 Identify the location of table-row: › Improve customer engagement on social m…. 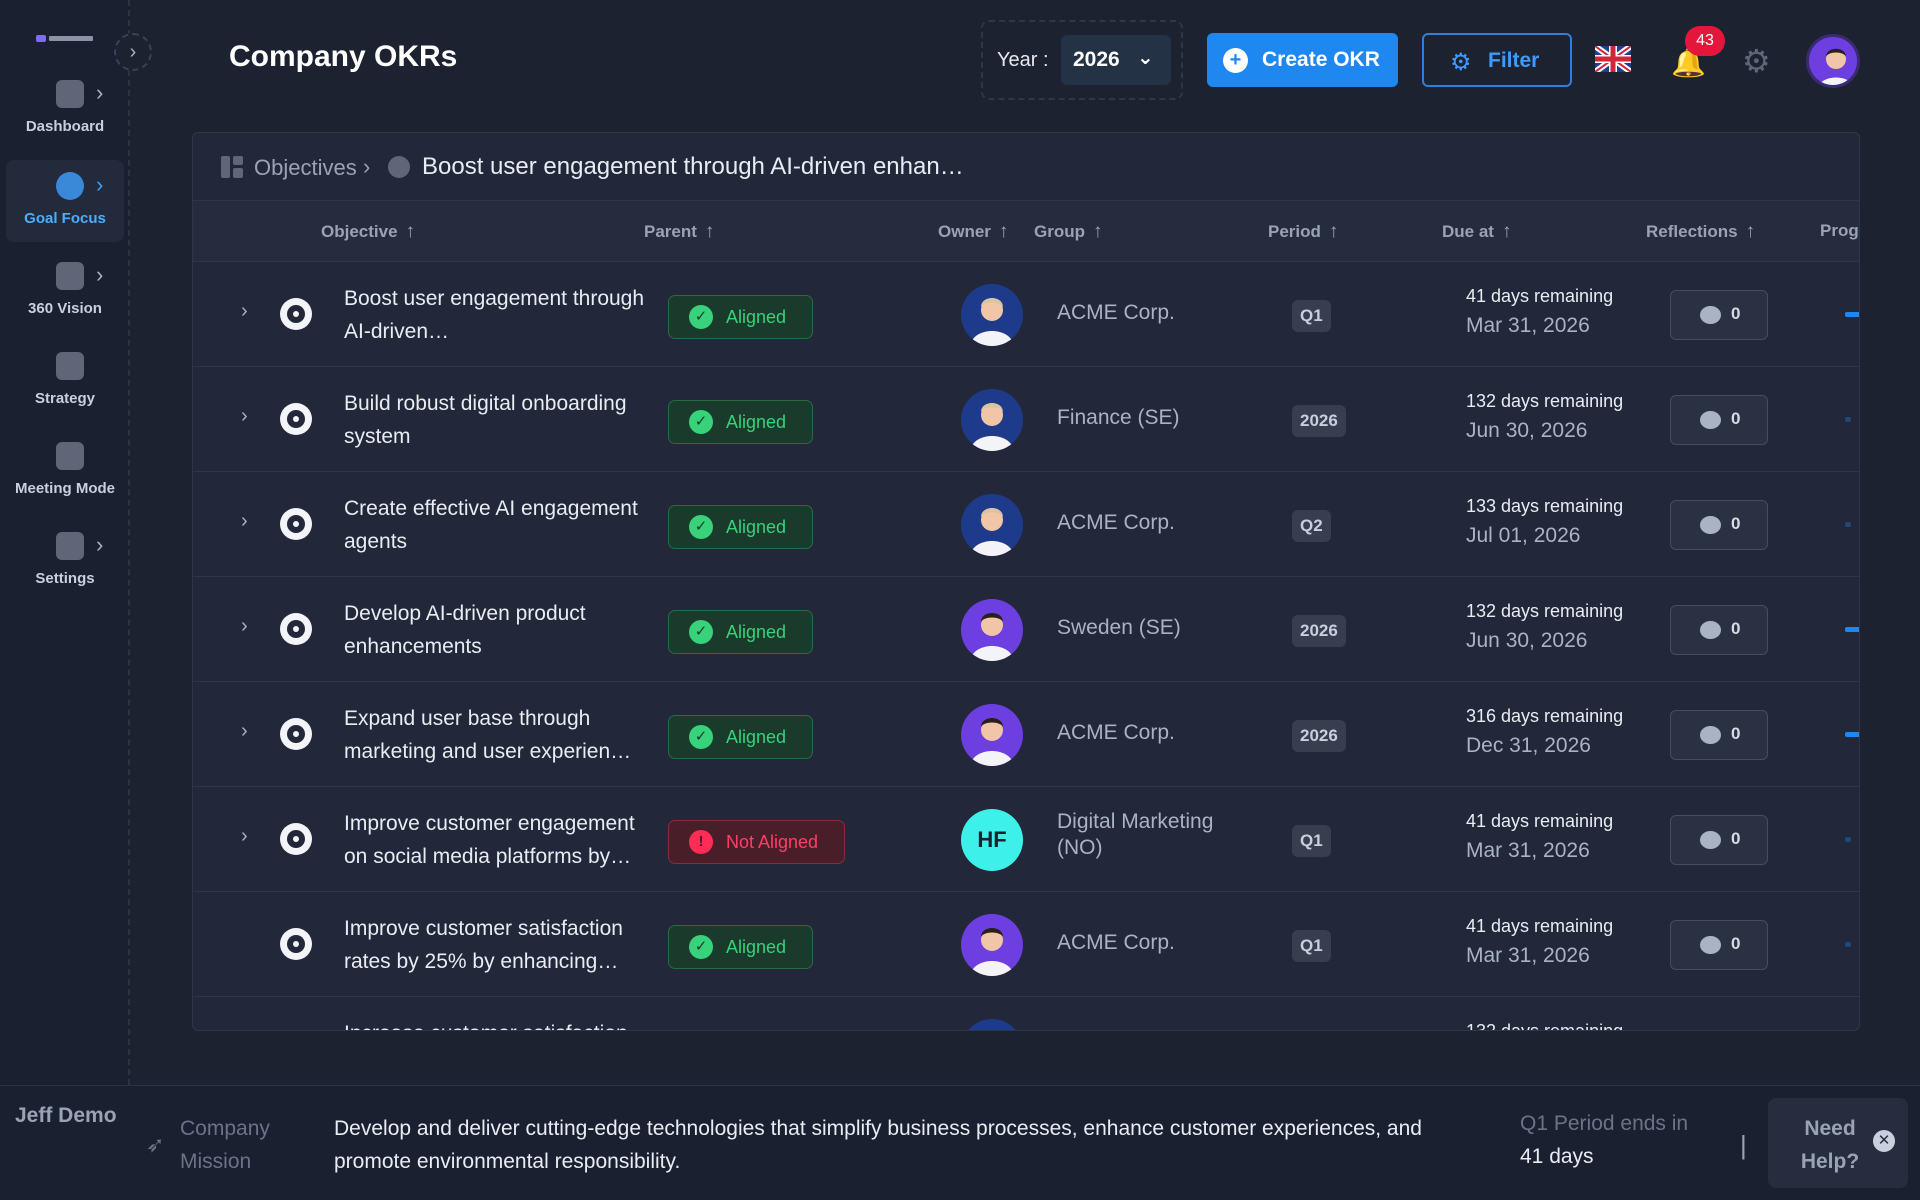
(1026, 839).